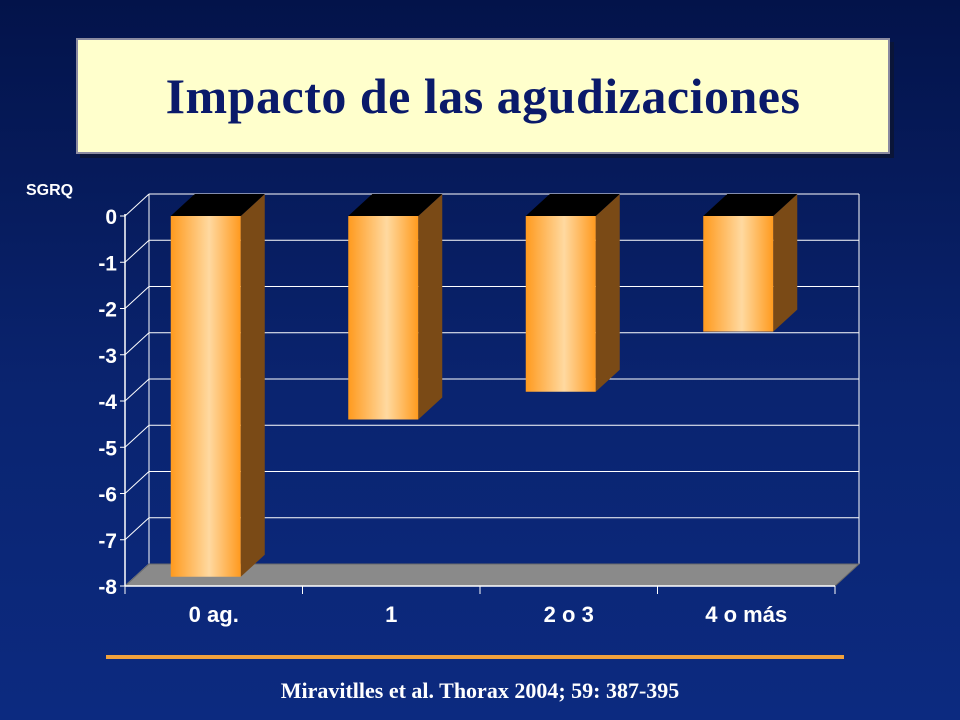  Describe the element at coordinates (475, 657) in the screenshot. I see `divider-rule` at that location.